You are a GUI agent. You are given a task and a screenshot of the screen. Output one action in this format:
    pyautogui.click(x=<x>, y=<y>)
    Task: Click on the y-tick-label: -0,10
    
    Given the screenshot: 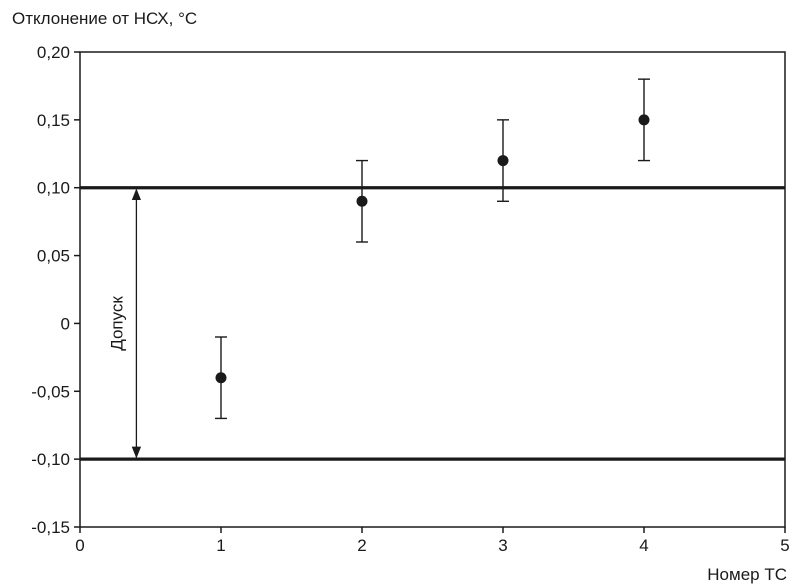 What is the action you would take?
    pyautogui.click(x=50, y=459)
    